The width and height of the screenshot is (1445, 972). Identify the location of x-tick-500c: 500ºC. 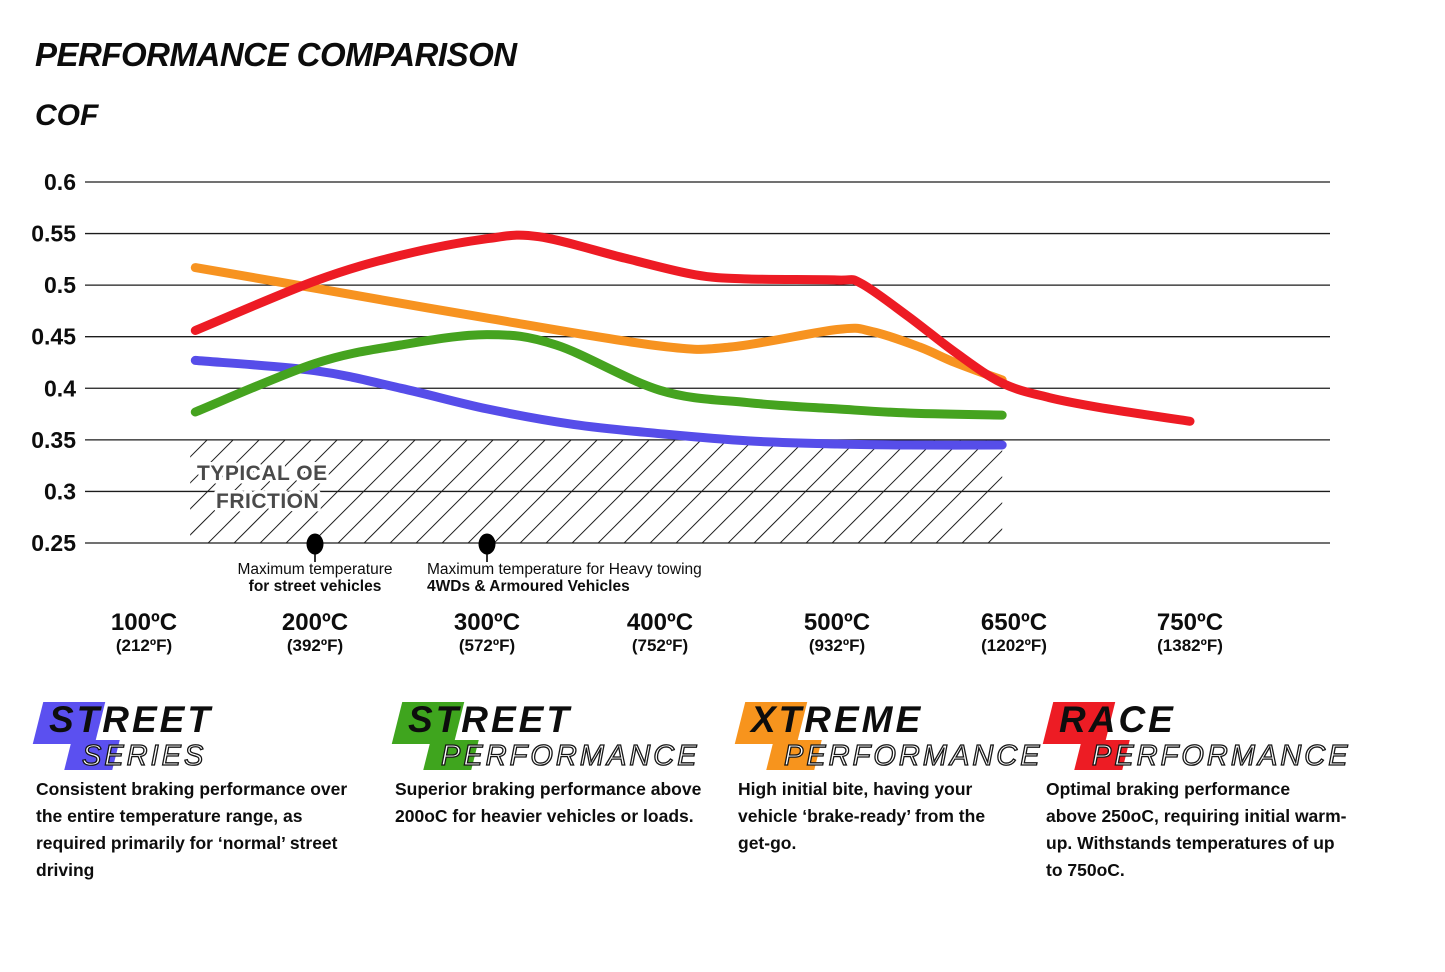
(837, 622).